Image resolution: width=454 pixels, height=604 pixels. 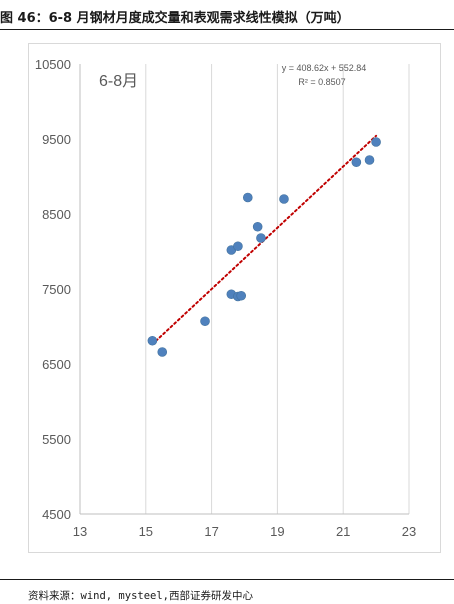 I want to click on source-note: 资料来源：wind, mysteel,西部证券研发中心, so click(x=141, y=596).